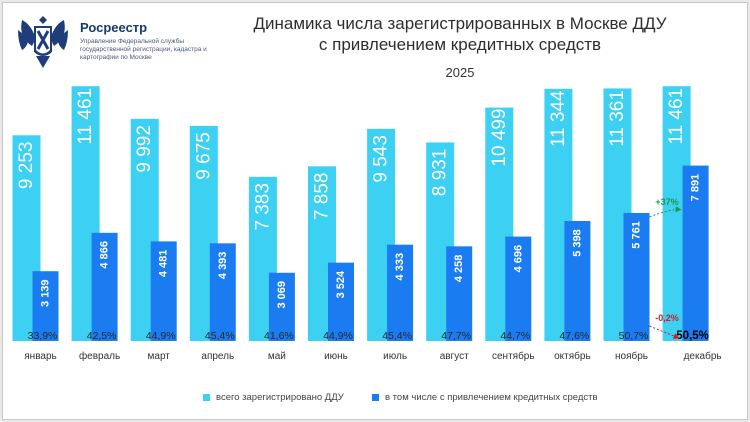  What do you see at coordinates (43, 336) in the screenshot?
I see `share-label-1: 33,9%` at bounding box center [43, 336].